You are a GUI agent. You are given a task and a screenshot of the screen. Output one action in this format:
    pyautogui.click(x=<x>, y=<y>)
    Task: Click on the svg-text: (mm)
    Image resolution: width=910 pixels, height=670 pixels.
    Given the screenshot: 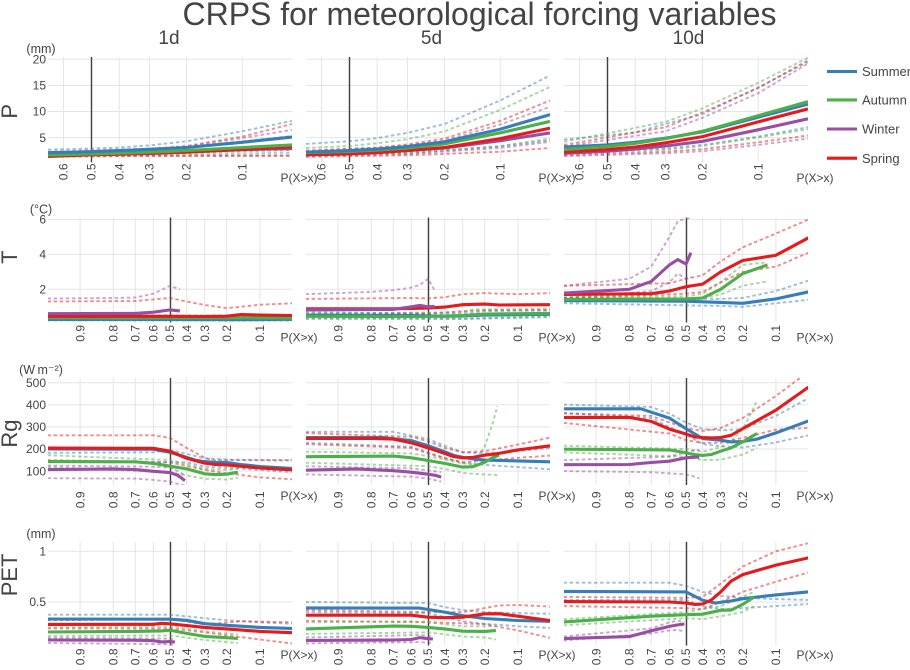 What is the action you would take?
    pyautogui.click(x=40, y=534)
    